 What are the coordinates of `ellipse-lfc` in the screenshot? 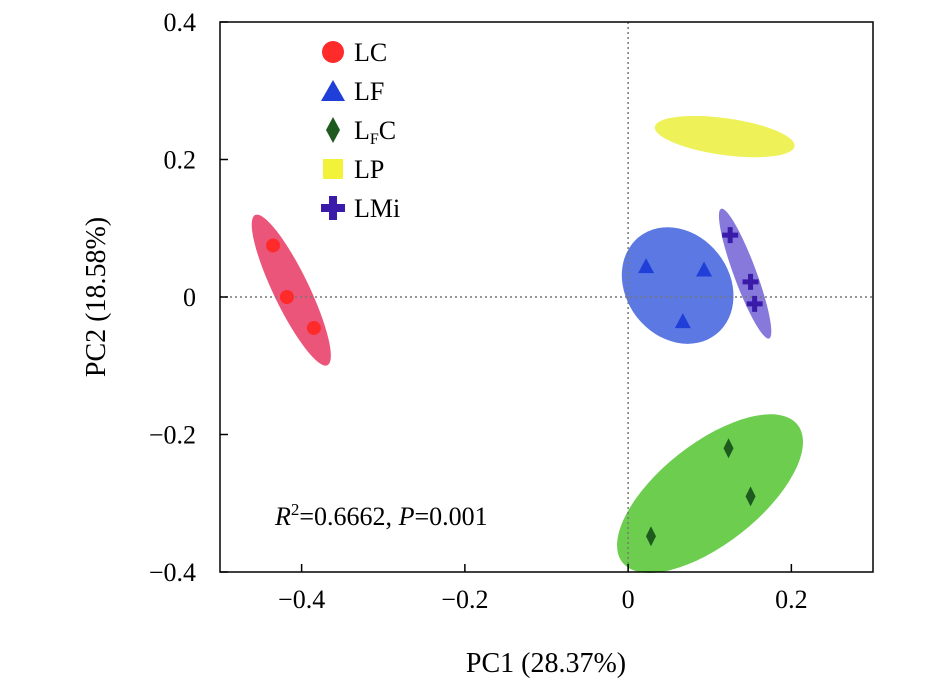 It's located at (710, 493).